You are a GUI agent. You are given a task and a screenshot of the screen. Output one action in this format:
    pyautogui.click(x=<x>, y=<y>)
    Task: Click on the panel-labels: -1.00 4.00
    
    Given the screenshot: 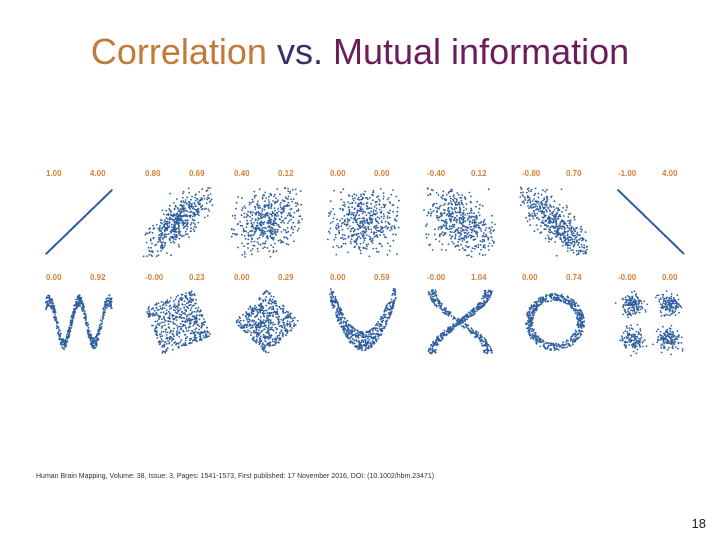 What is the action you would take?
    pyautogui.click(x=653, y=174)
    